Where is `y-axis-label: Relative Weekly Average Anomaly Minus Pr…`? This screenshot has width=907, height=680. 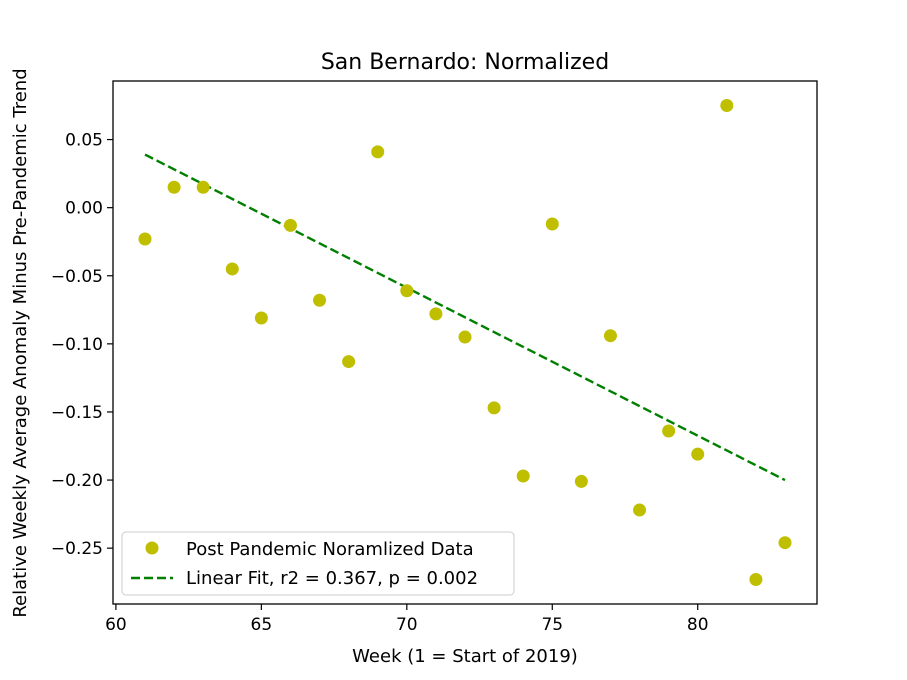 y-axis-label: Relative Weekly Average Anomaly Minus Pr… is located at coordinates (20, 342).